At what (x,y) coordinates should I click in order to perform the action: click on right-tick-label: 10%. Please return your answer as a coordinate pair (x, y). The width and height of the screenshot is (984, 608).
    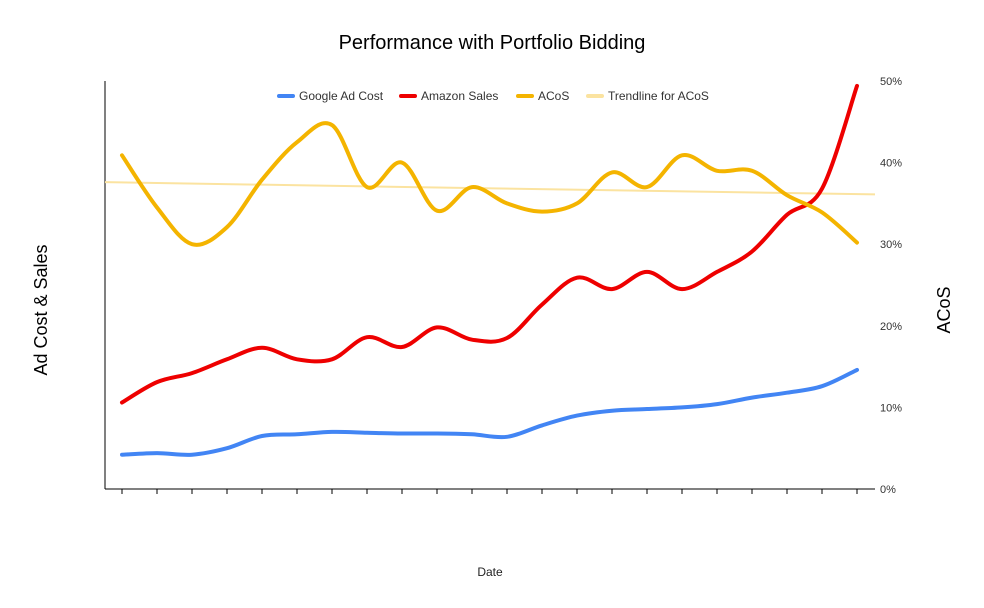
    Looking at the image, I should click on (891, 408).